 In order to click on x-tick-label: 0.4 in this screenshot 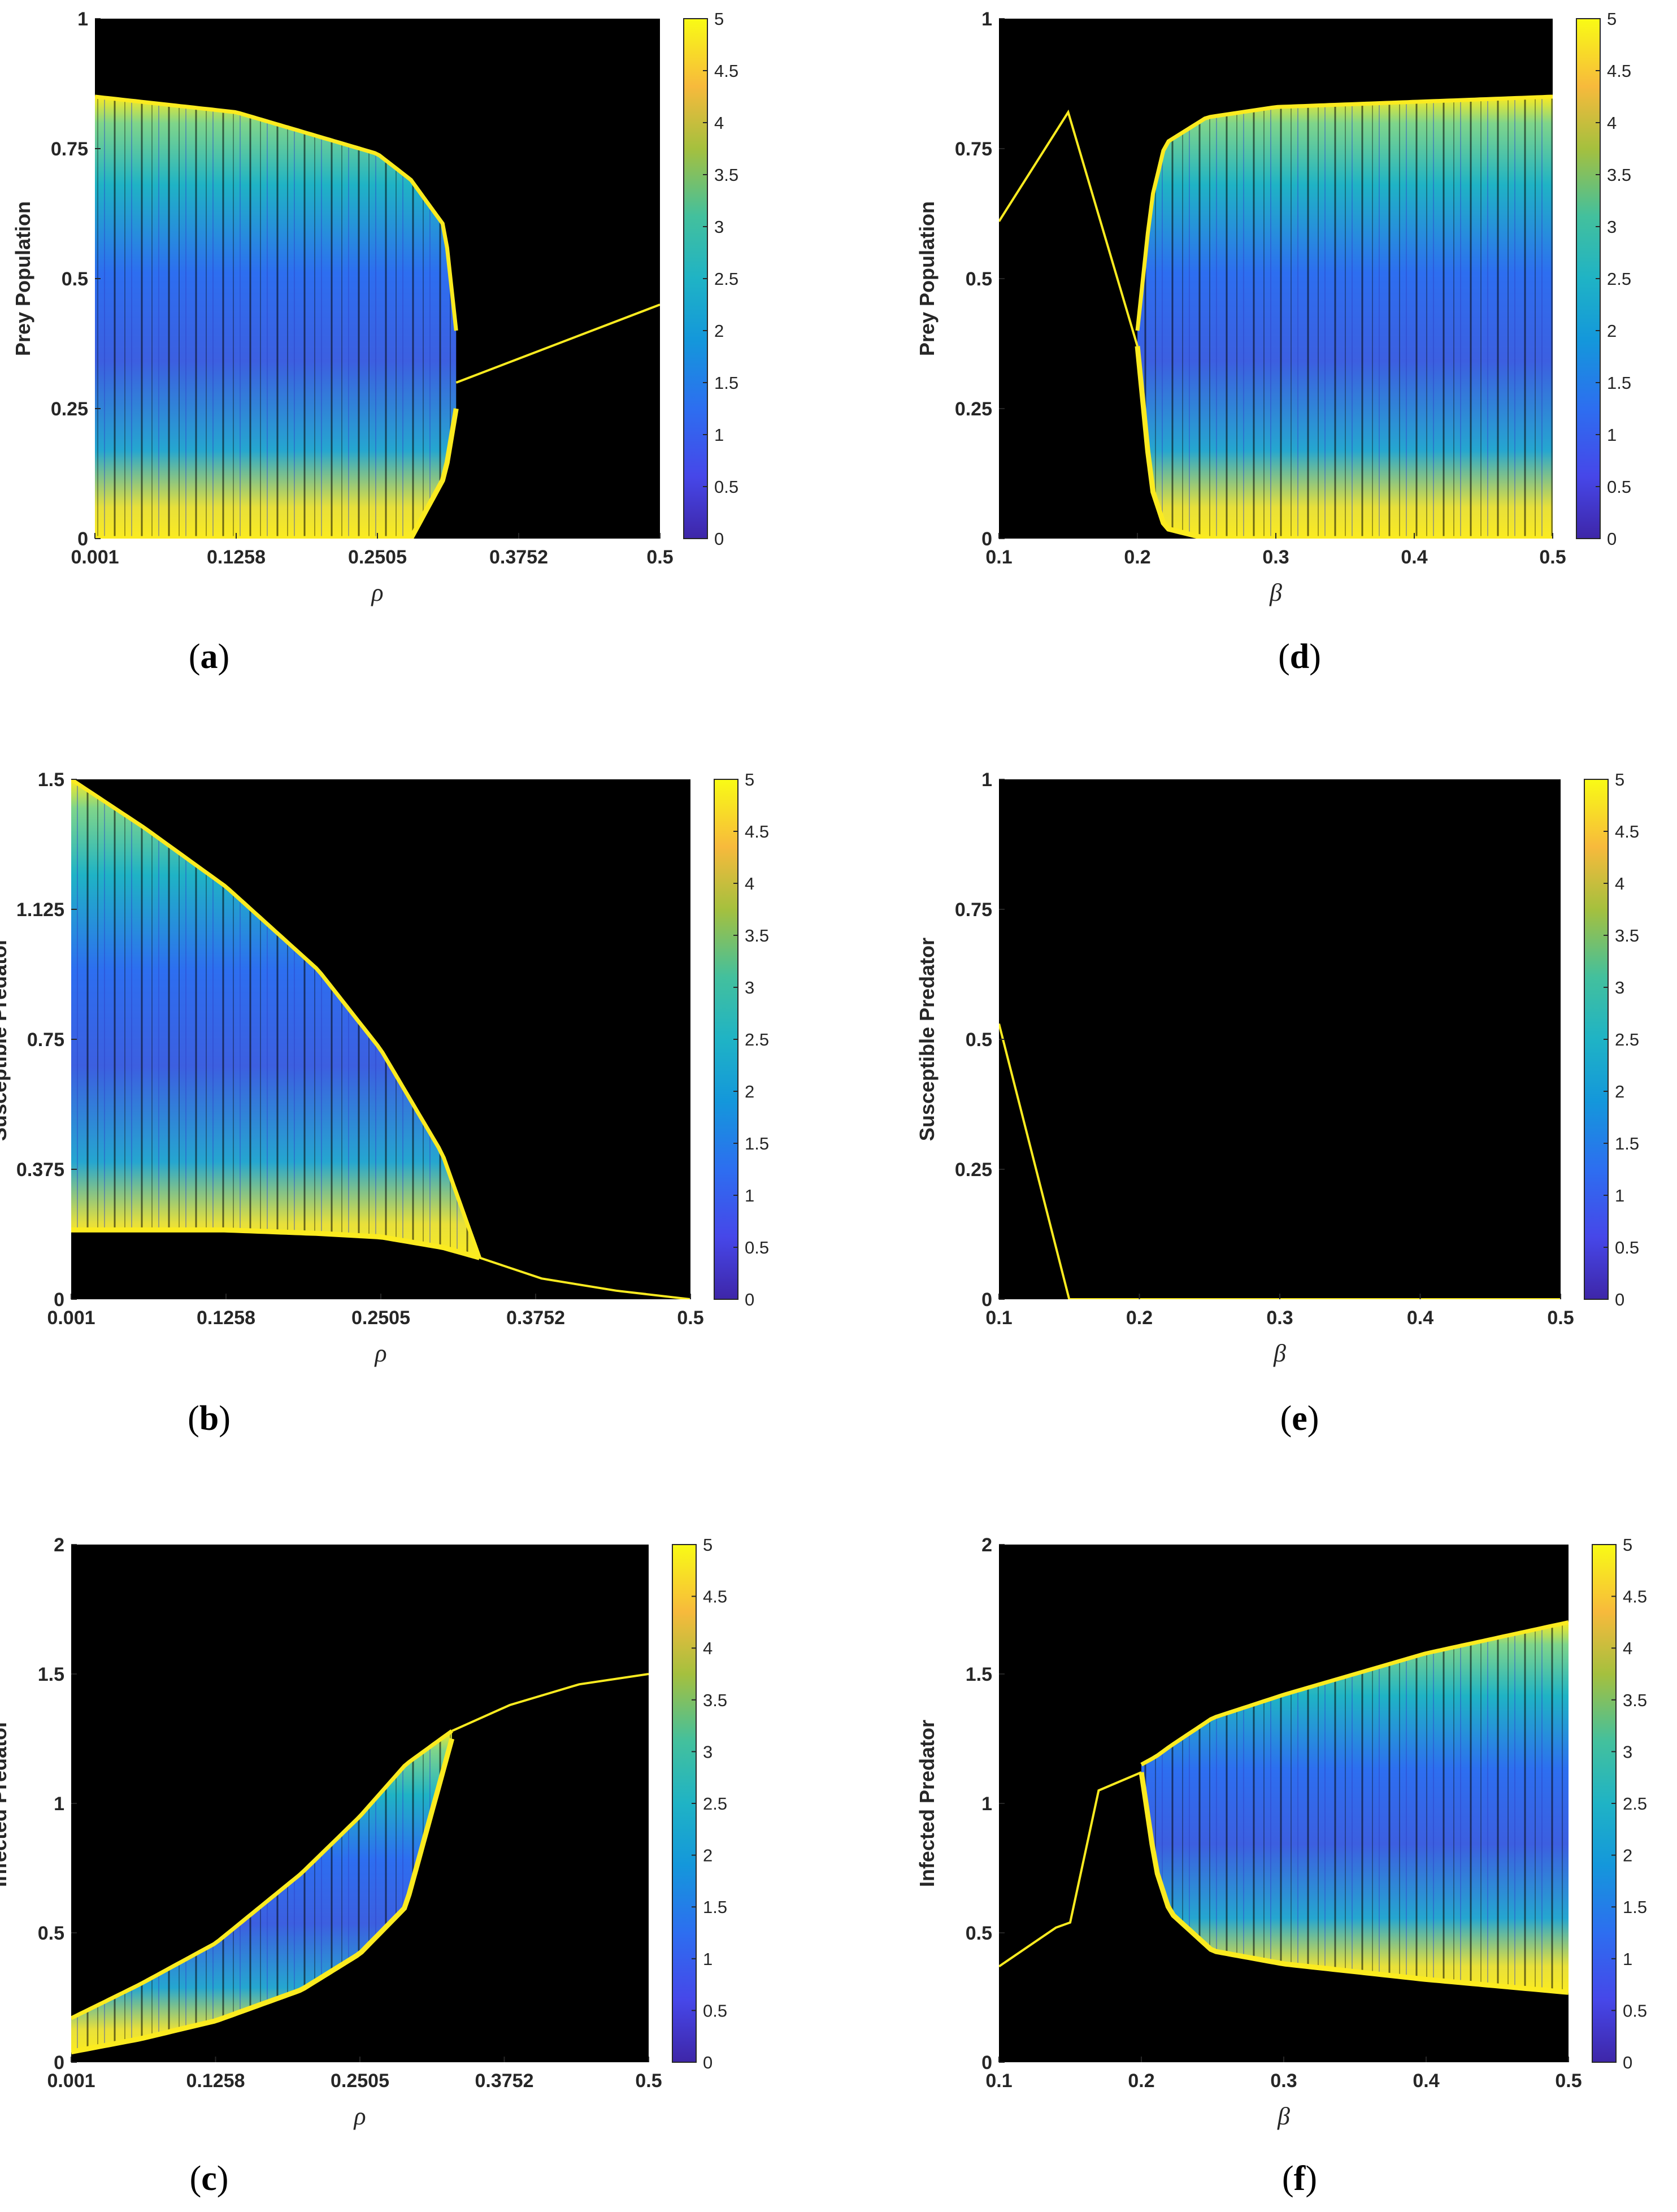, I will do `click(1426, 2081)`.